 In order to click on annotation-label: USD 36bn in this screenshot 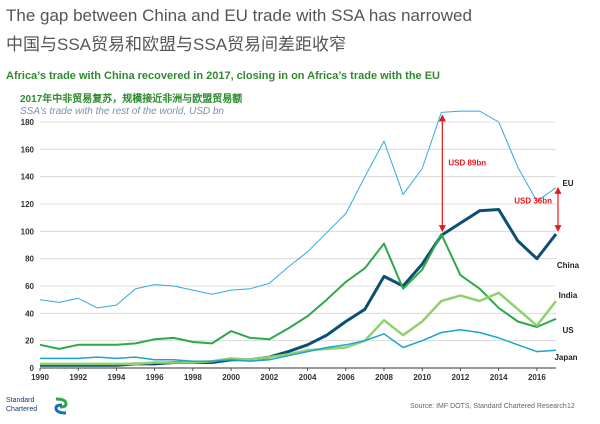, I will do `click(533, 200)`.